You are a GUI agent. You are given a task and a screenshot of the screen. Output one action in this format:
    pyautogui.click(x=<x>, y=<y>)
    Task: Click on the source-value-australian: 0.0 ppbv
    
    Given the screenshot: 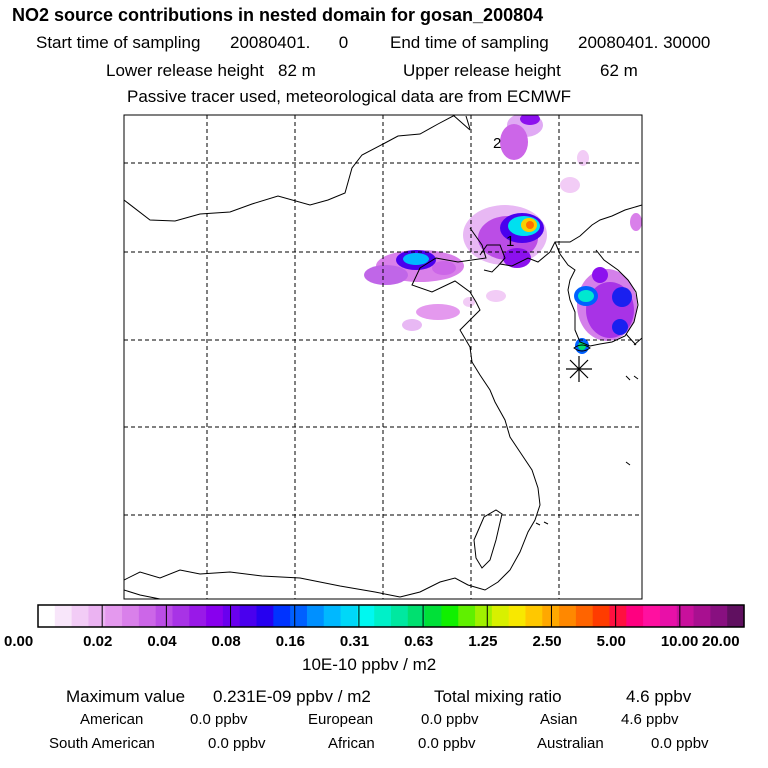 What is the action you would take?
    pyautogui.click(x=680, y=743)
    